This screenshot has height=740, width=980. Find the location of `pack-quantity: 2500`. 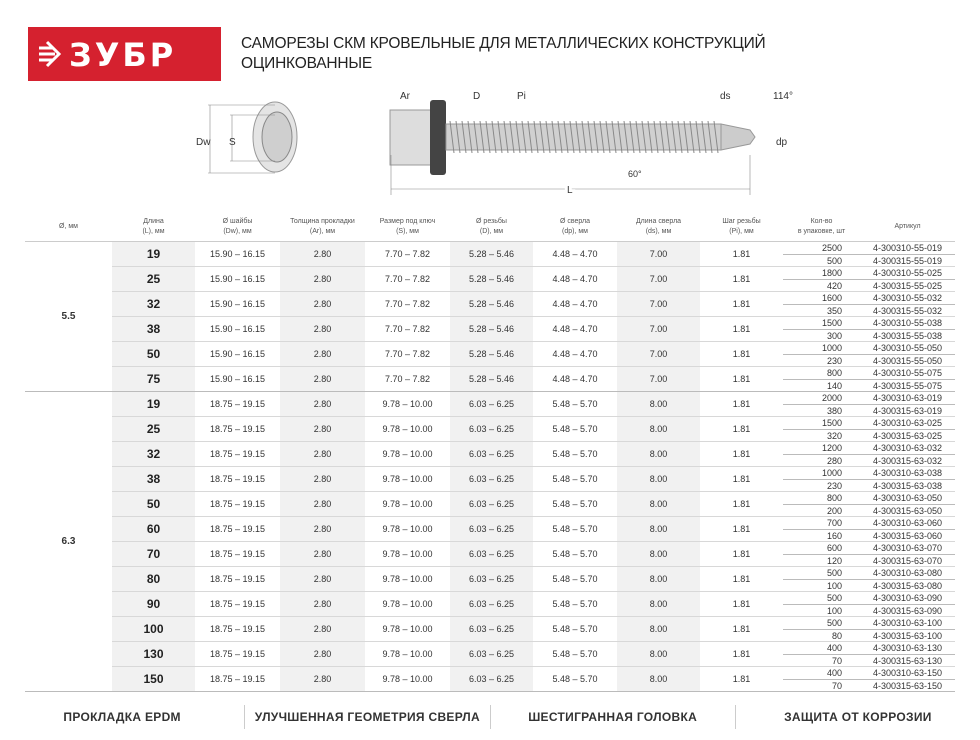

pack-quantity: 2500 is located at coordinates (821, 248).